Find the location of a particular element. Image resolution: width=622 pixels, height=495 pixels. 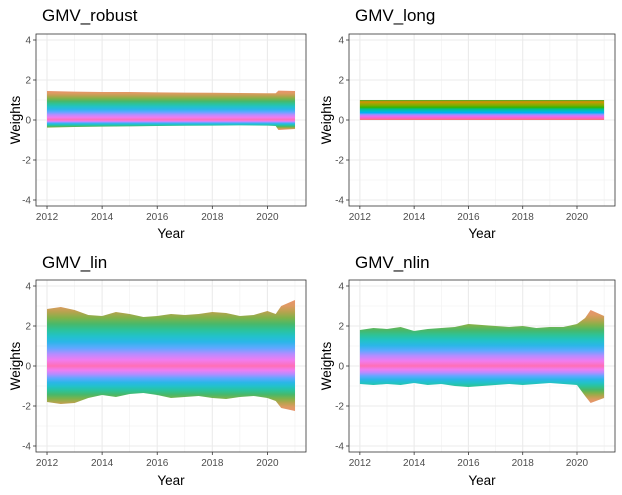

stacked-weights-area is located at coordinates (482, 110).